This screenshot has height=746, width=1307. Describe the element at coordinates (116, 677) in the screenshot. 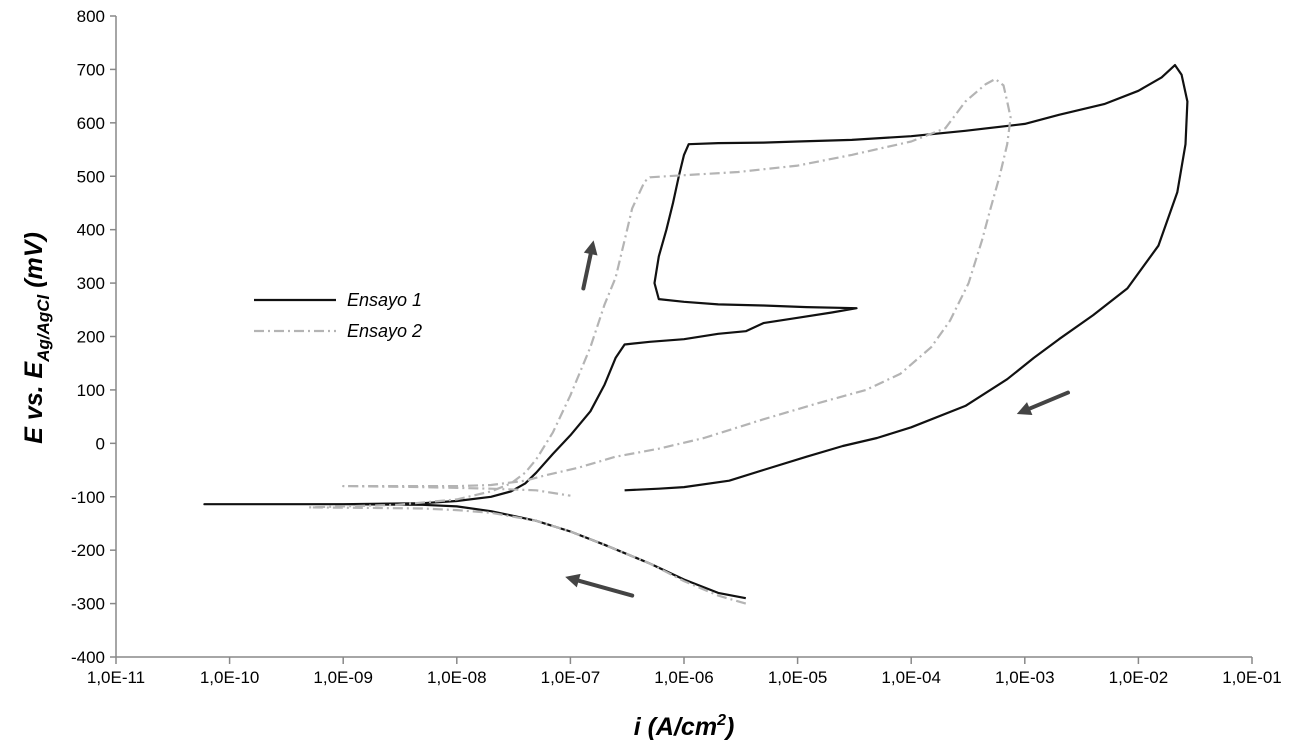

I see `x-tick-label: 1,0E-11` at that location.